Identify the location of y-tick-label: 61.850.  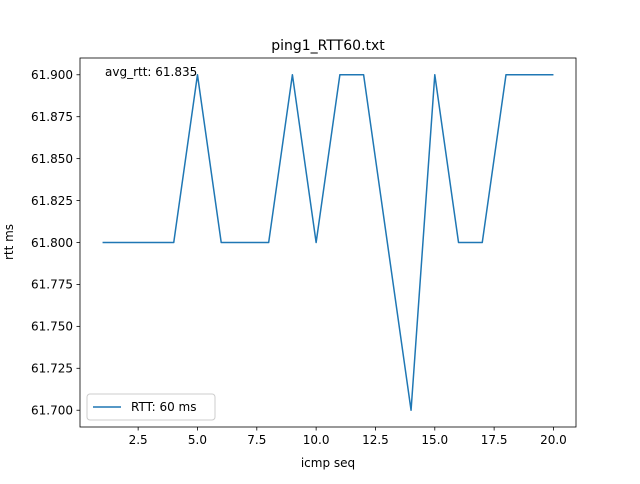
(52, 159).